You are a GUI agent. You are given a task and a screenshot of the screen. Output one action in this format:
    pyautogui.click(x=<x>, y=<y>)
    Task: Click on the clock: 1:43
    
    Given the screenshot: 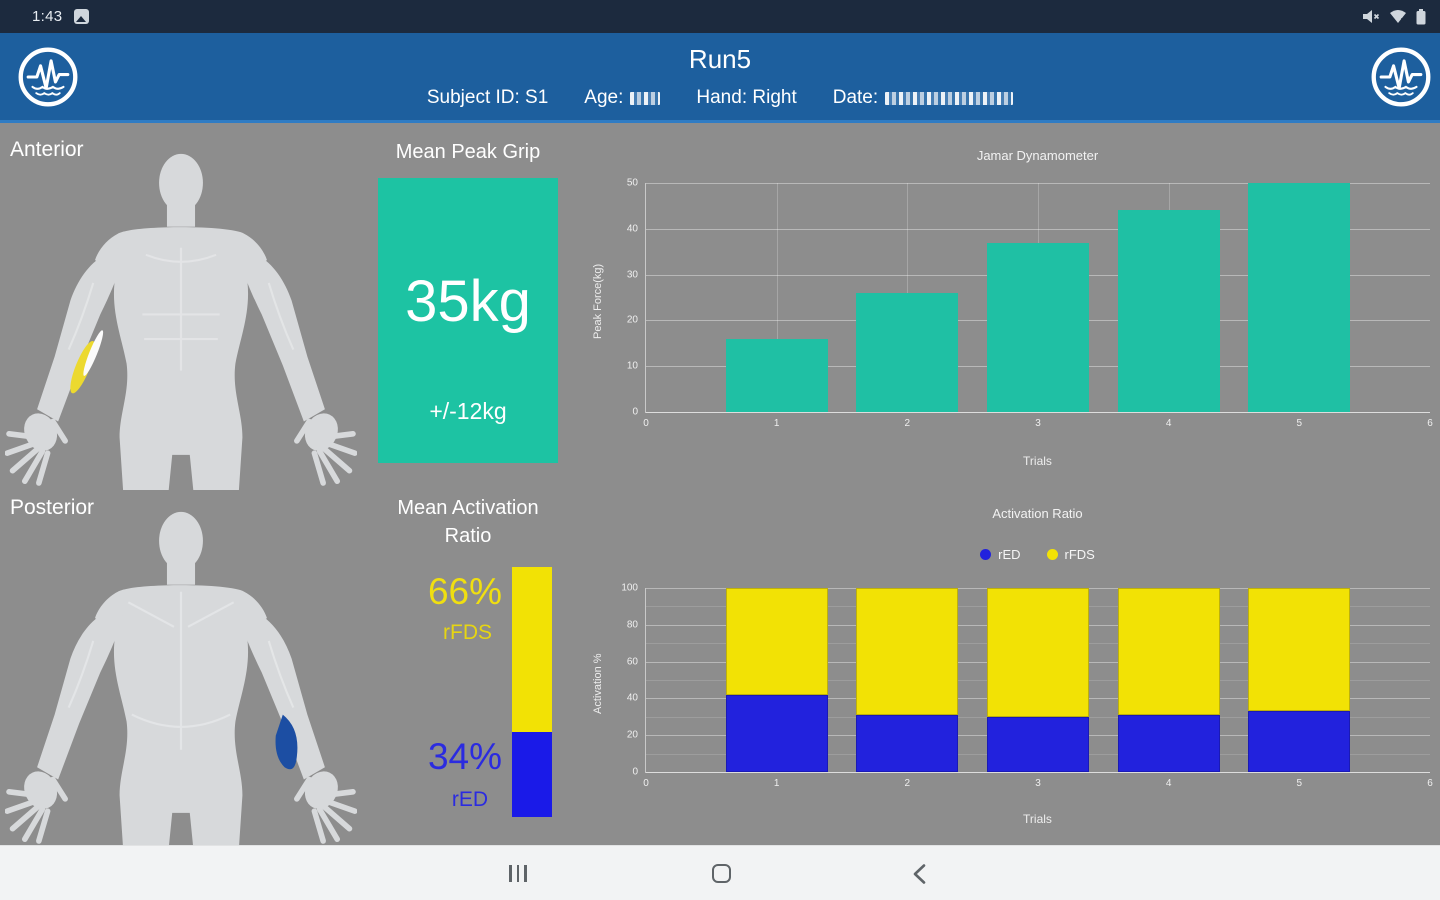 What is the action you would take?
    pyautogui.click(x=47, y=16)
    